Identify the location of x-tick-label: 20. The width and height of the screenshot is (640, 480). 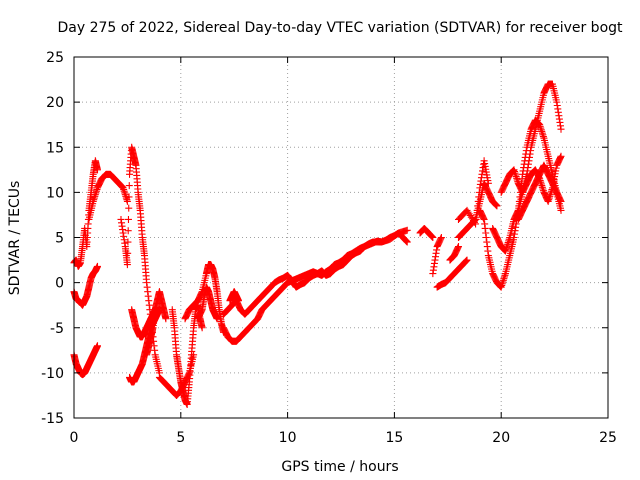
(501, 438).